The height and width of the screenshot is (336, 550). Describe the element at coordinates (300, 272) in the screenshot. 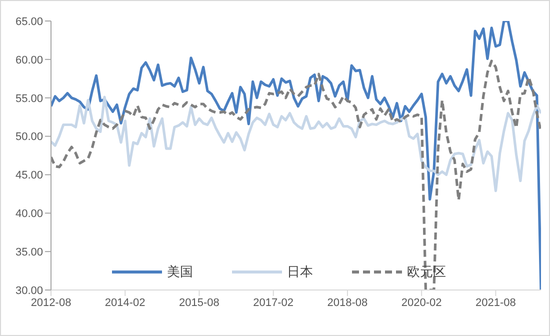

I see `legend-label: 日本` at that location.